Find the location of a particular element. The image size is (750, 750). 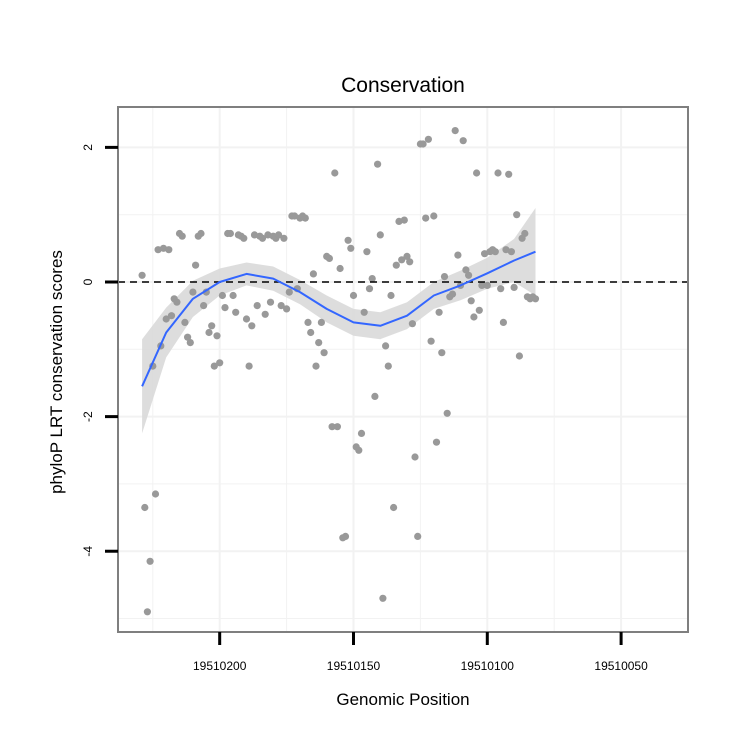

y-tick-label: -2 is located at coordinates (88, 416).